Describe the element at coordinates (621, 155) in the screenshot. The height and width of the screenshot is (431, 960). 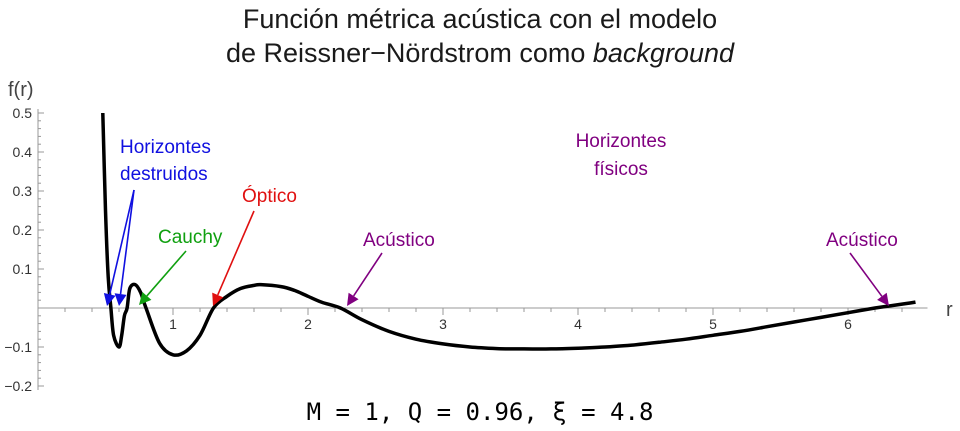
I see `annotation-horizontes-fisicos: Horizontes físicos` at that location.